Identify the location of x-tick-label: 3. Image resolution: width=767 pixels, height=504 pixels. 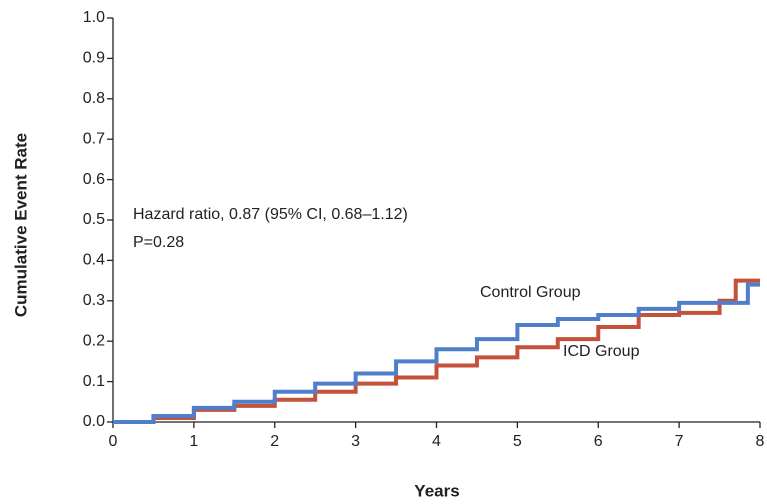
(355, 441).